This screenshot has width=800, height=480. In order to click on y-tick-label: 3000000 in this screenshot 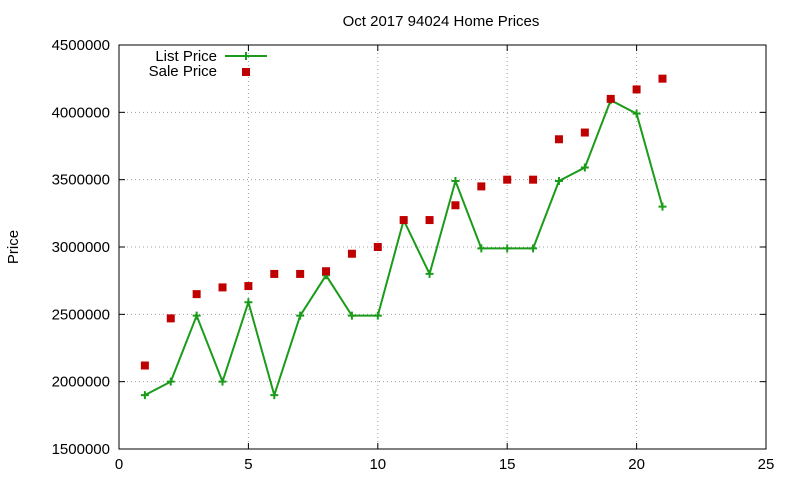, I will do `click(81, 247)`.